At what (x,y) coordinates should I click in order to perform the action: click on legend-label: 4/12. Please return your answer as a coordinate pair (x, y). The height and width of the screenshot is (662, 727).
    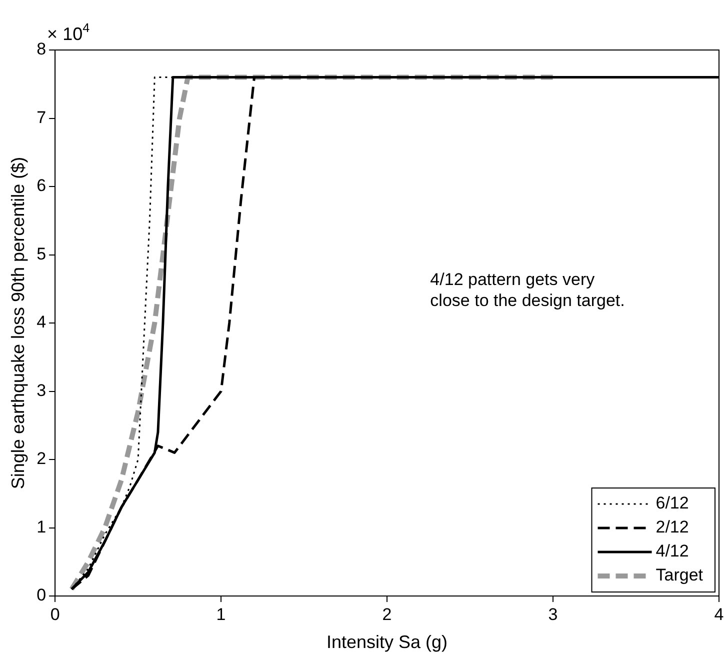
    Looking at the image, I should click on (672, 551).